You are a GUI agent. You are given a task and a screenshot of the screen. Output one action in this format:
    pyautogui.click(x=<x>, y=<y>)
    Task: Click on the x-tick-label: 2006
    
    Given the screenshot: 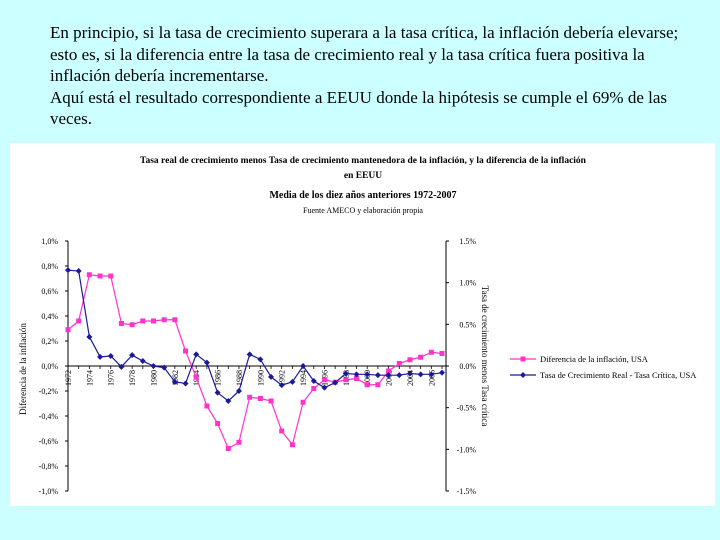 What is the action you would take?
    pyautogui.click(x=431, y=378)
    